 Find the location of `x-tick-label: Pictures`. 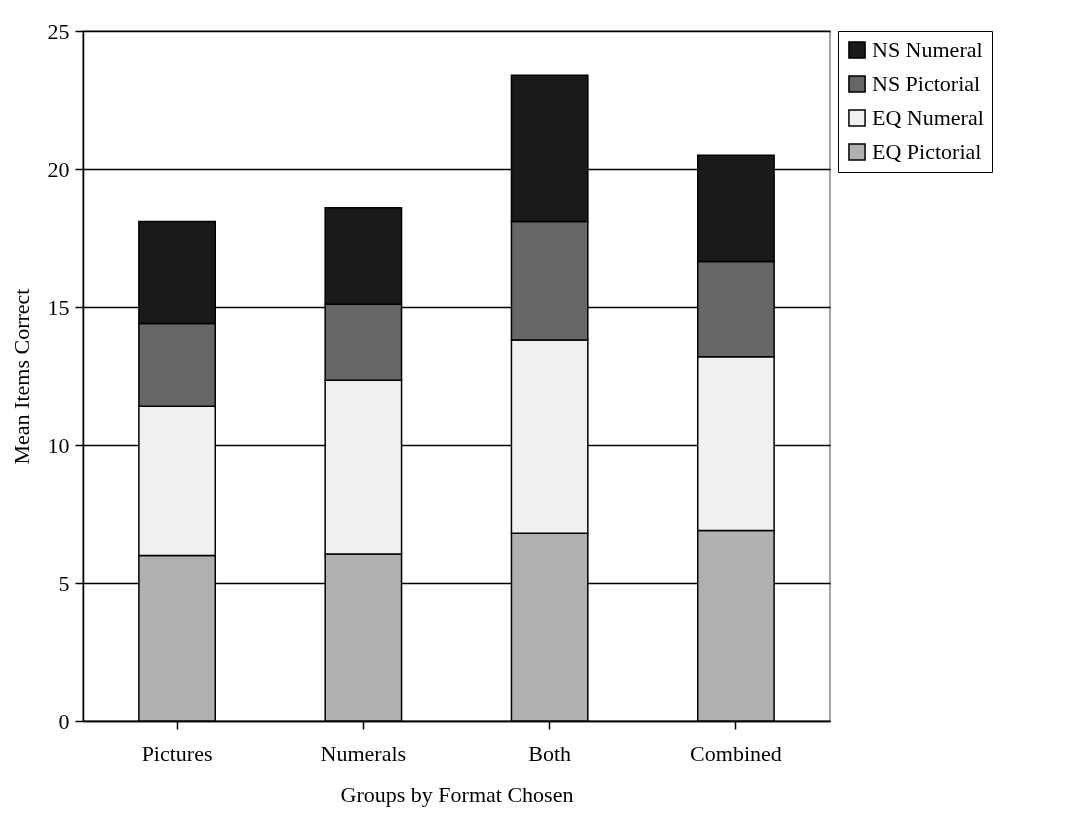

x-tick-label: Pictures is located at coordinates (177, 753).